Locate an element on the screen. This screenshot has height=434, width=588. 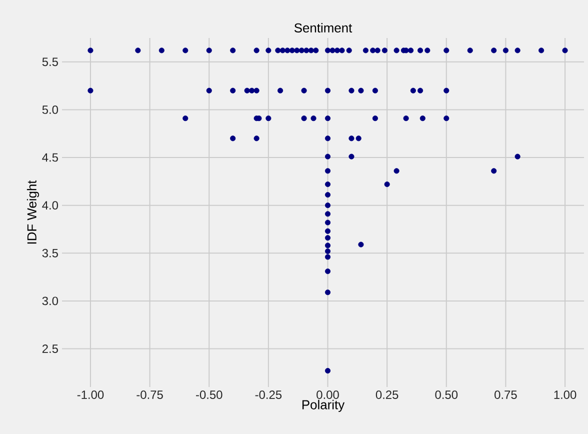
x-tick-label: 0.00 is located at coordinates (327, 394).